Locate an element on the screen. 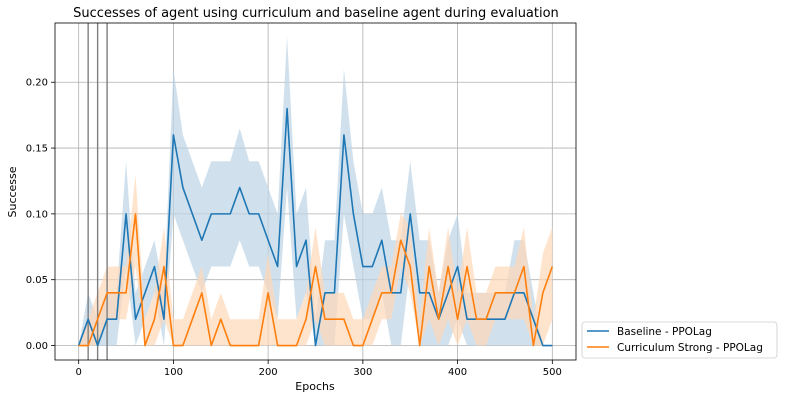  x-tick-label: 500 is located at coordinates (552, 372).